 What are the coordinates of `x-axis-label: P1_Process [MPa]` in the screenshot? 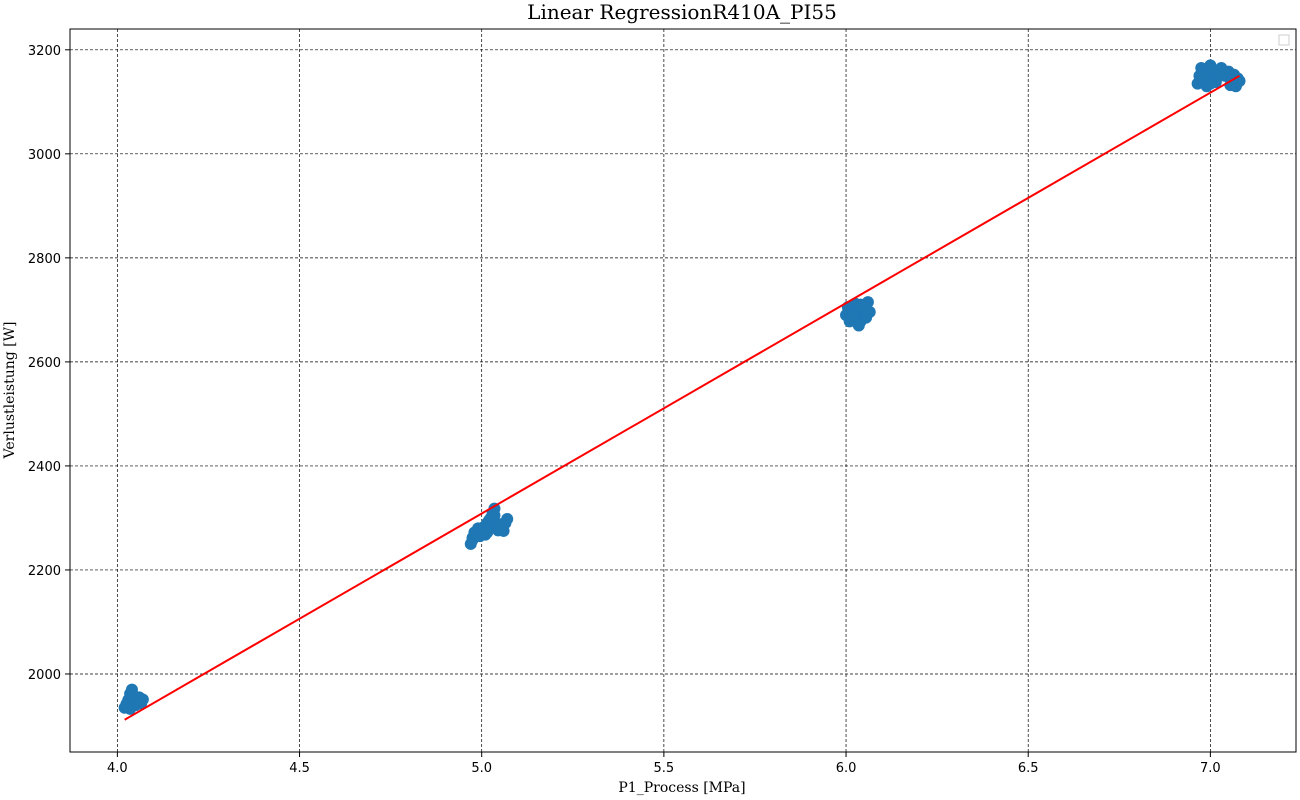 It's located at (681, 788).